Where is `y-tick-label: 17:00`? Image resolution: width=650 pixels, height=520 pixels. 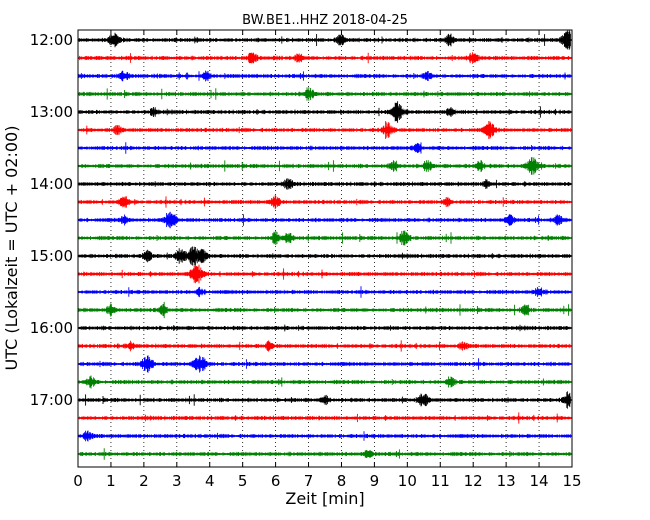
y-tick-label: 17:00 is located at coordinates (51, 400).